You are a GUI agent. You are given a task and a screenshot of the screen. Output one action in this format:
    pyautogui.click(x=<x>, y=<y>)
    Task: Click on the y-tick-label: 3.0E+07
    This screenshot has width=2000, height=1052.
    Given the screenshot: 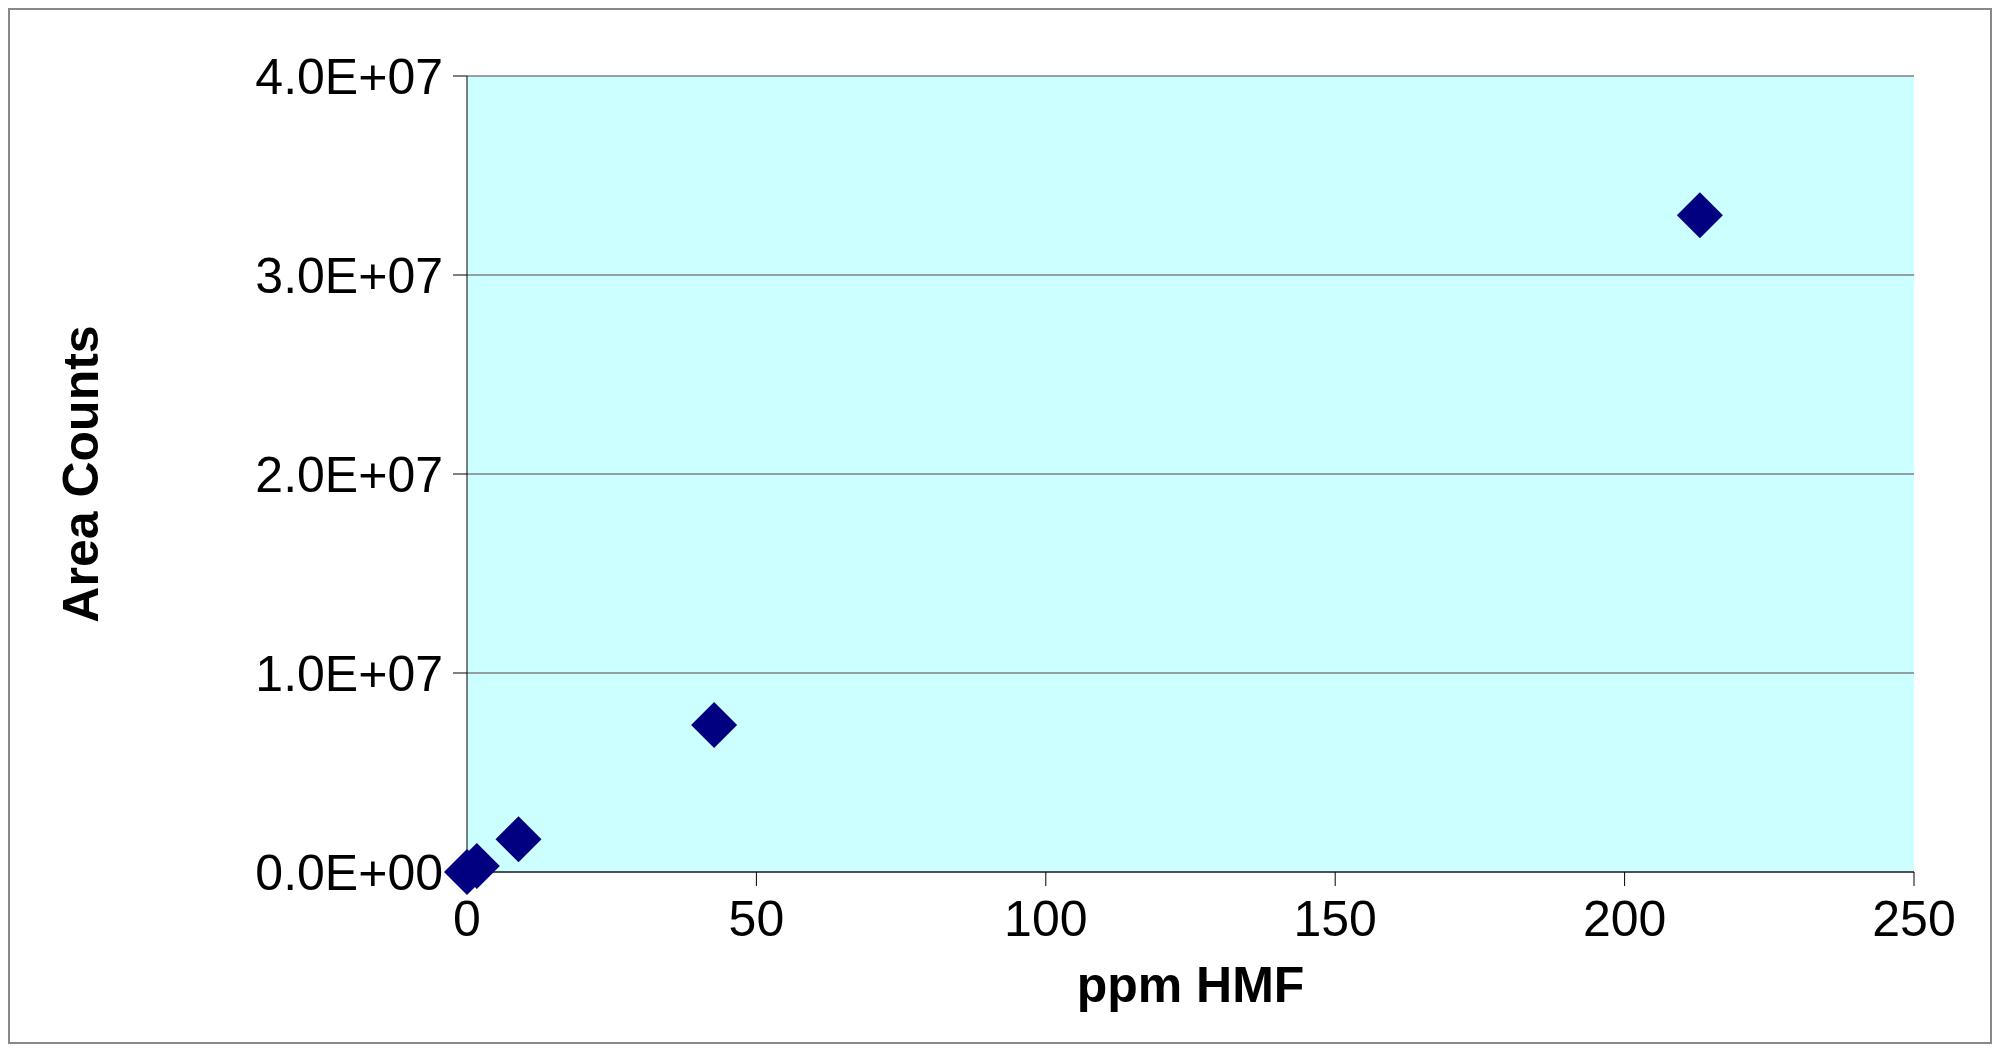 What is the action you would take?
    pyautogui.click(x=349, y=275)
    